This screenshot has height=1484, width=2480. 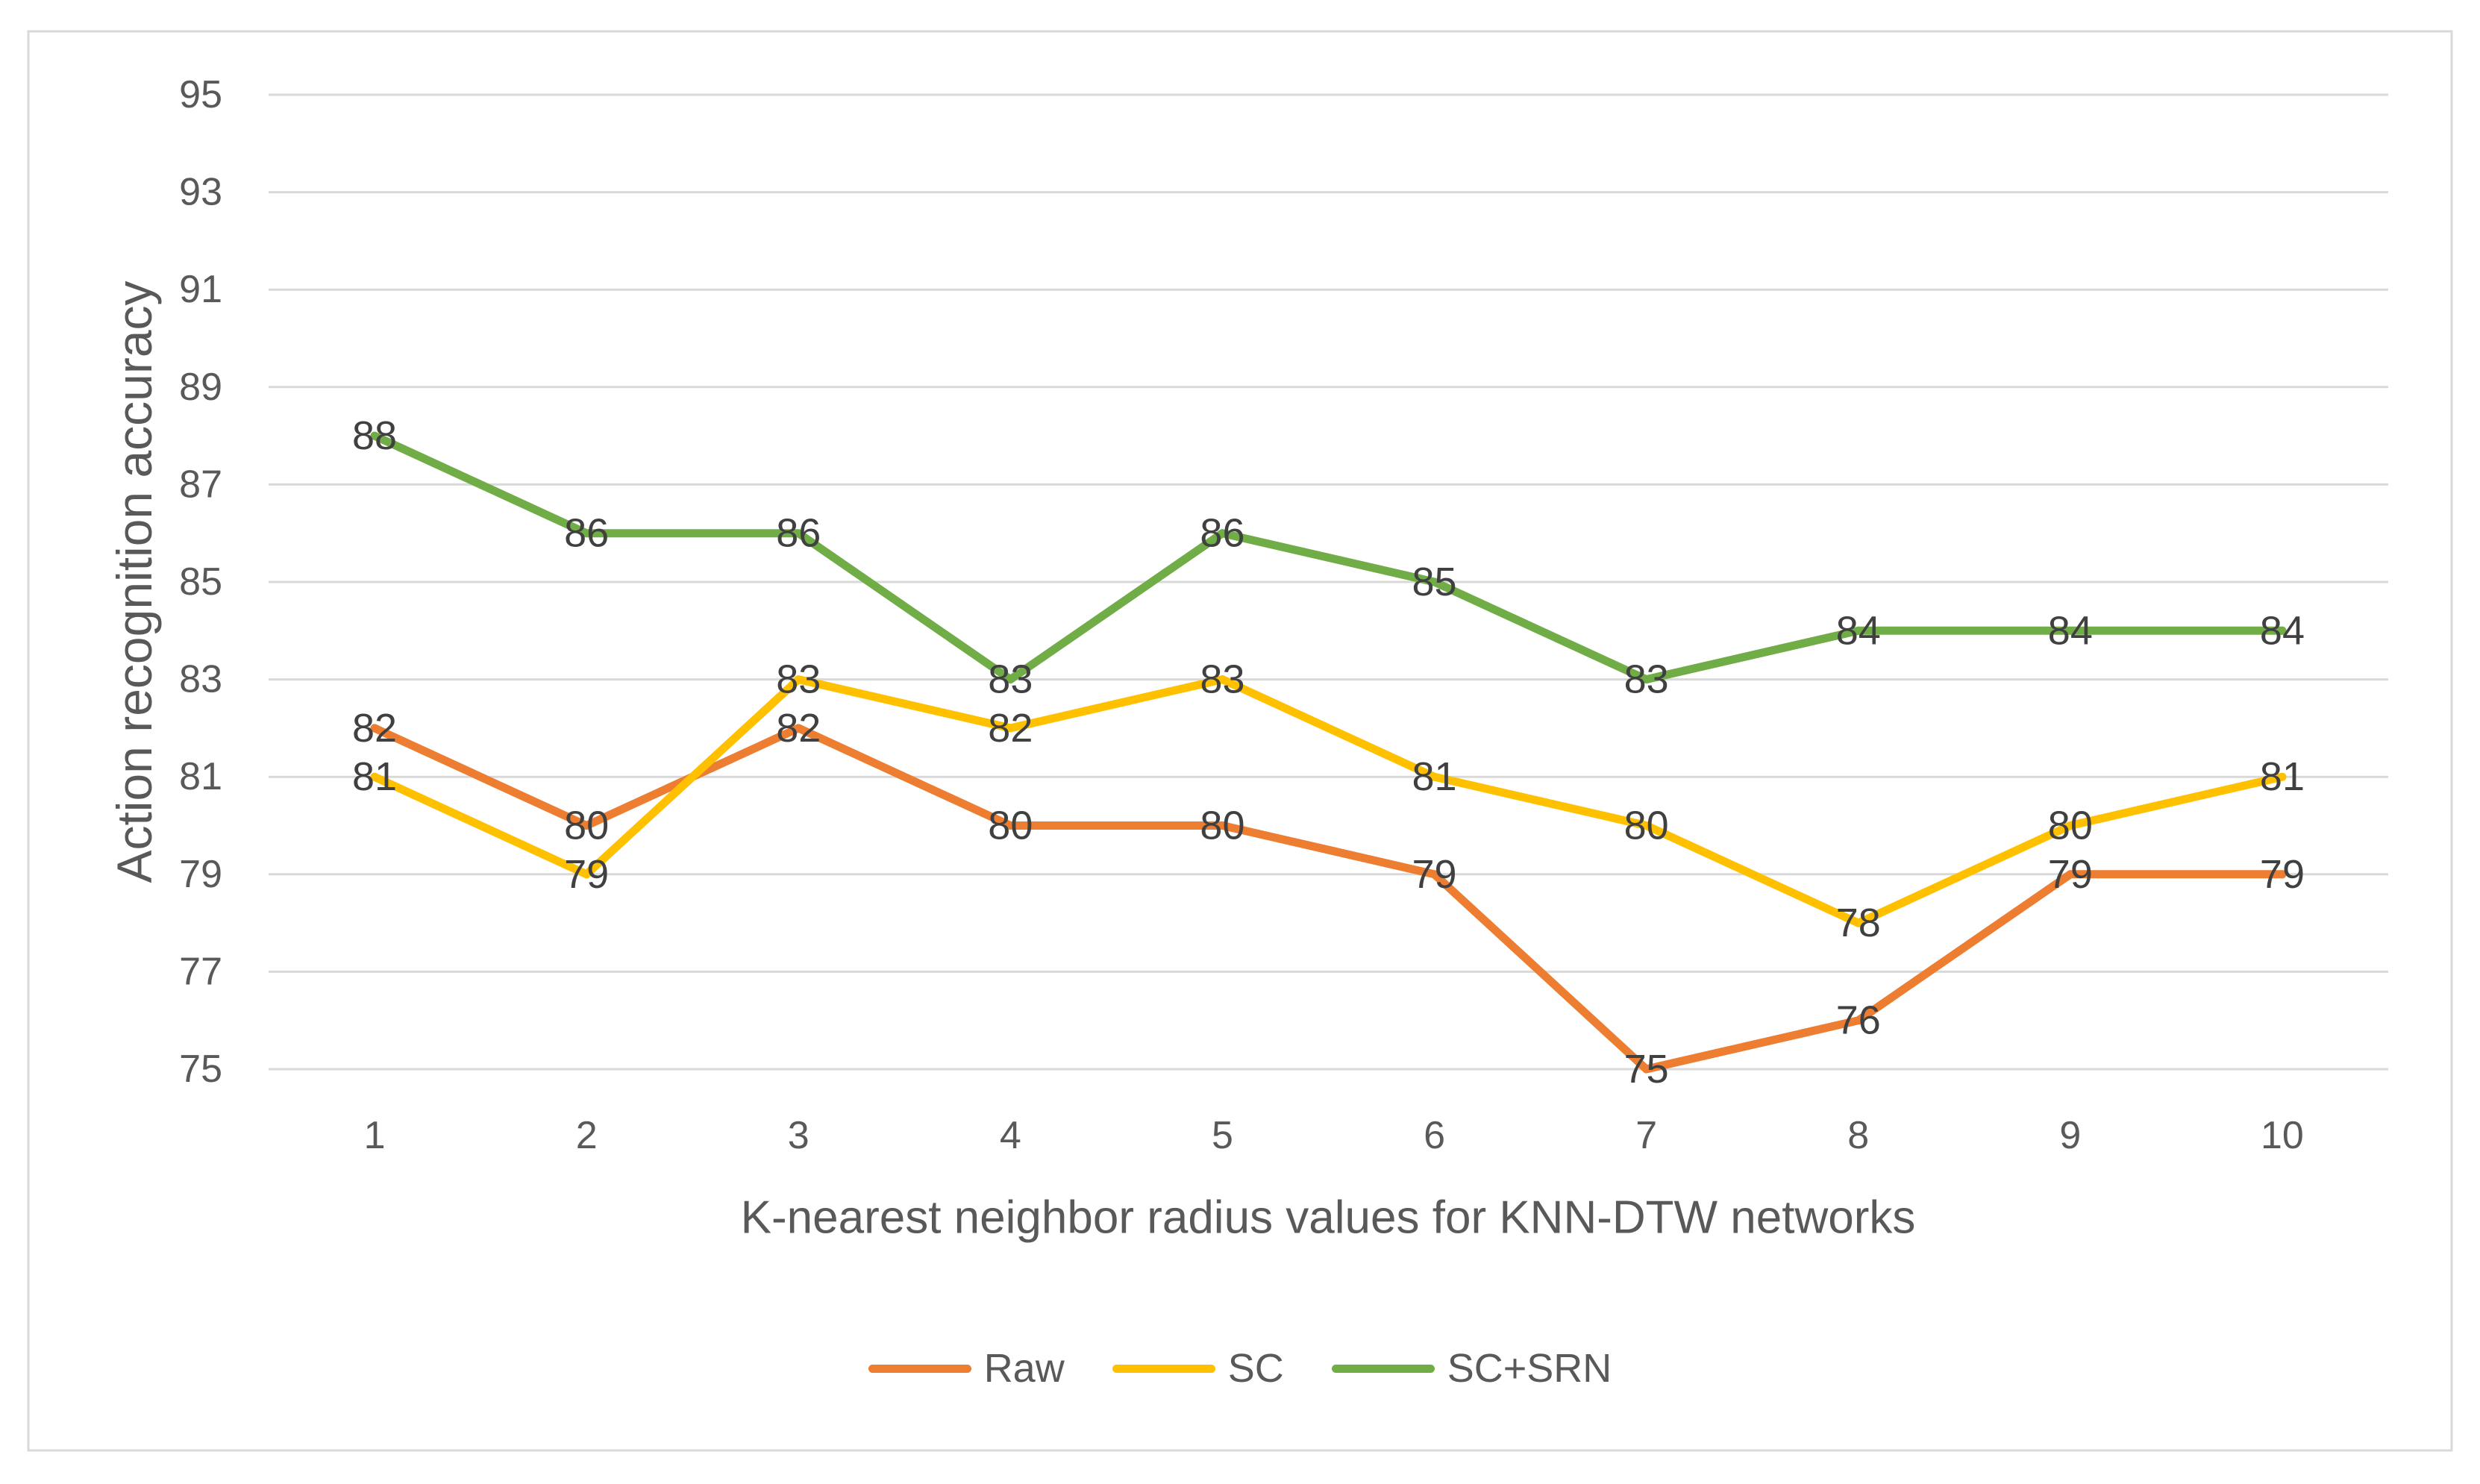 What do you see at coordinates (200, 582) in the screenshot?
I see `y-tick-label: 85` at bounding box center [200, 582].